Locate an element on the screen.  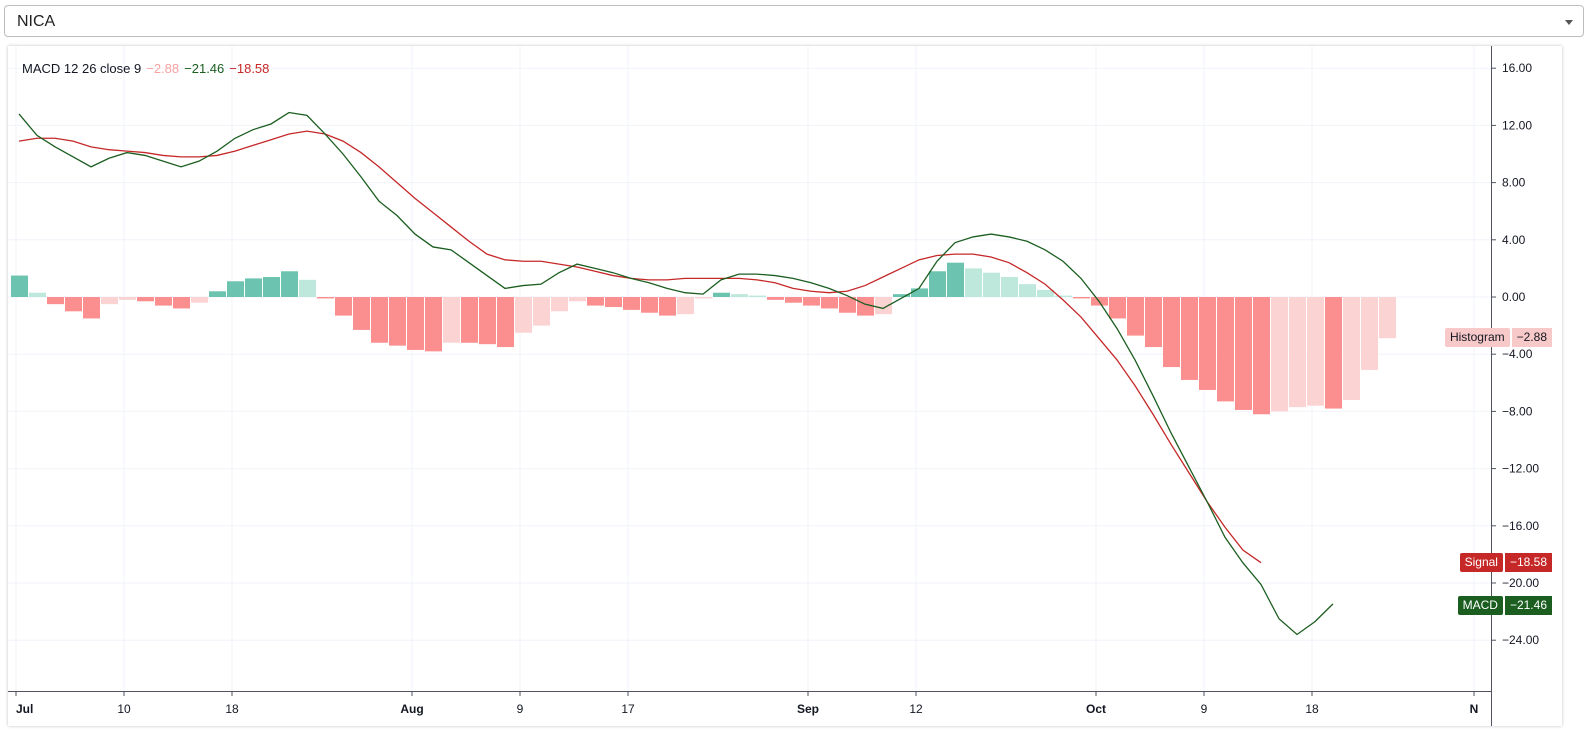
time-axis-label: Oct is located at coordinates (1096, 709).